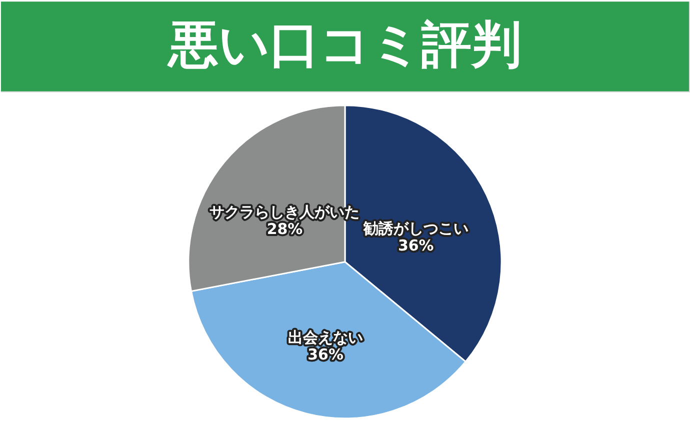 The image size is (690, 430). What do you see at coordinates (344, 44) in the screenshot?
I see `chart-title: 悪い口コミ評判` at bounding box center [344, 44].